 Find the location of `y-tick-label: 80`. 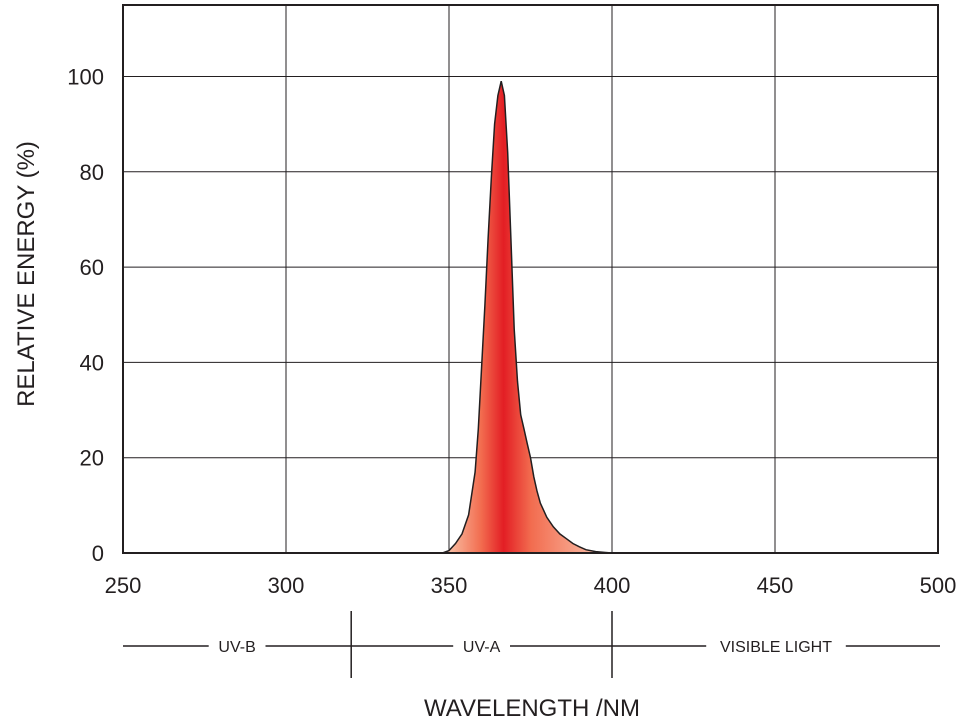

y-tick-label: 80 is located at coordinates (92, 172).